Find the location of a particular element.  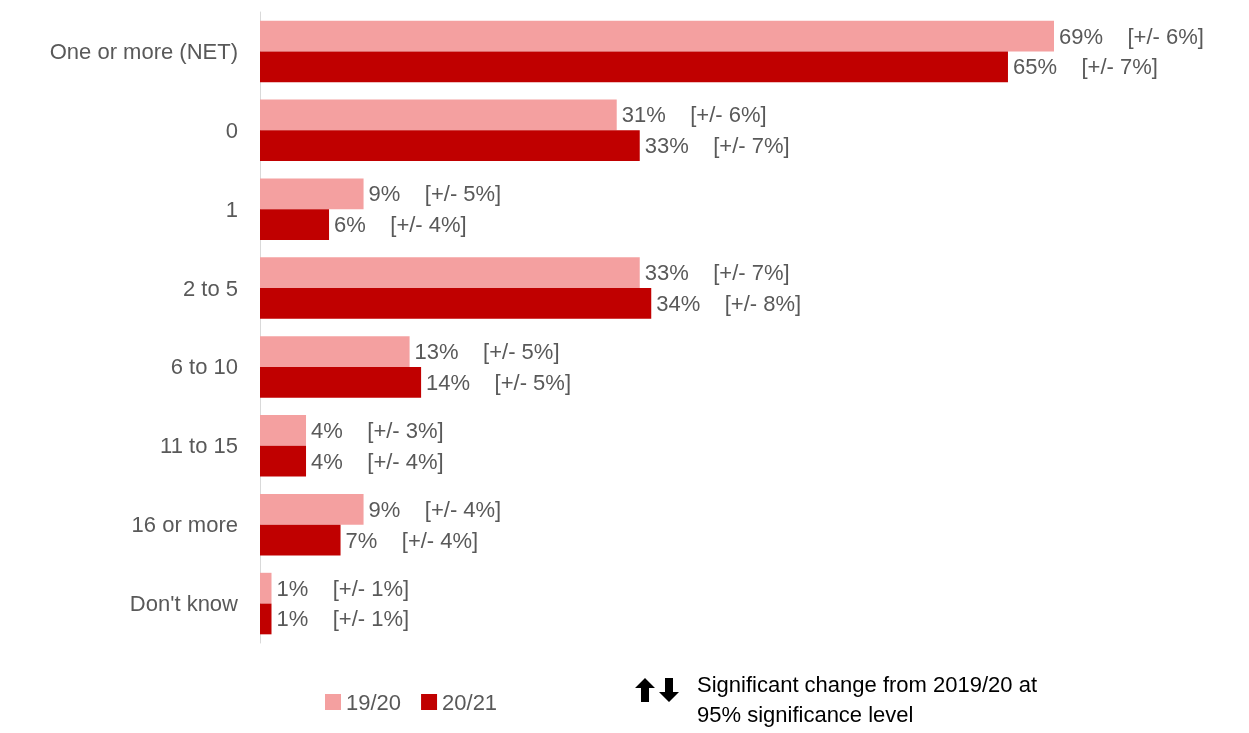

data-label: 34% [+/- 8%] is located at coordinates (729, 303).